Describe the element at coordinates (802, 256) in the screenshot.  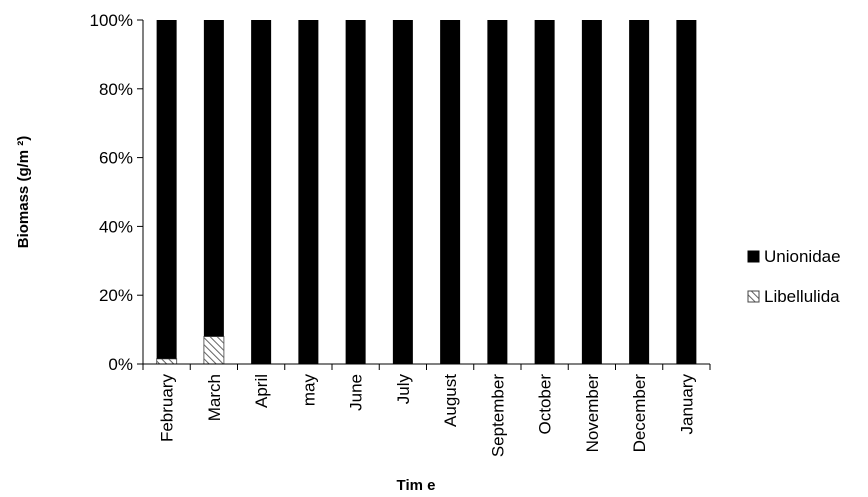
I see `legend-label-unionidae: Unionidae` at that location.